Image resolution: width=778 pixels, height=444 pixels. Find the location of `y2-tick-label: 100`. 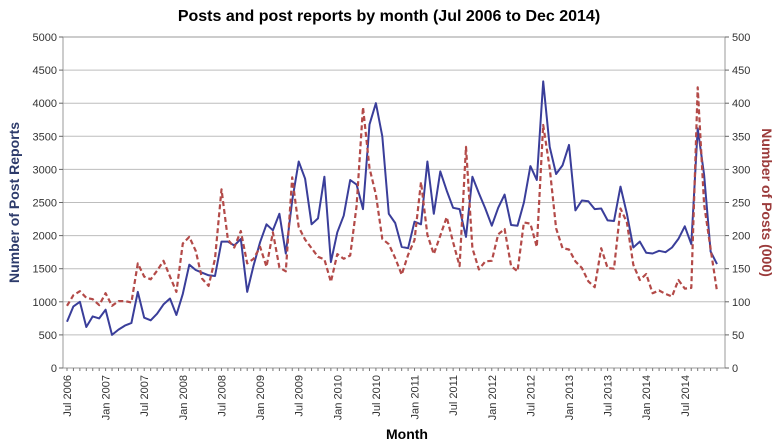

y2-tick-label: 100 is located at coordinates (741, 303).